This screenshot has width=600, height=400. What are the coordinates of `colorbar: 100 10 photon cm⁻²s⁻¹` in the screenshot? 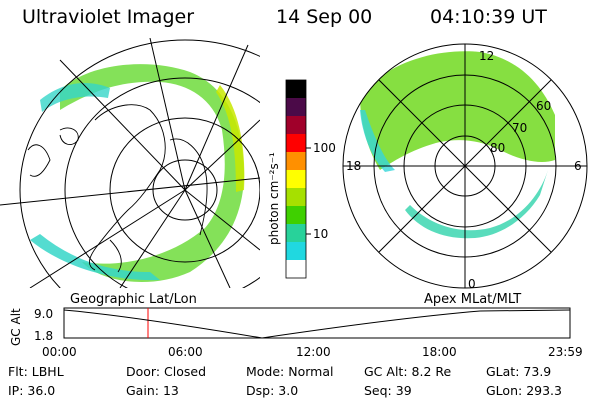 It's located at (301, 179).